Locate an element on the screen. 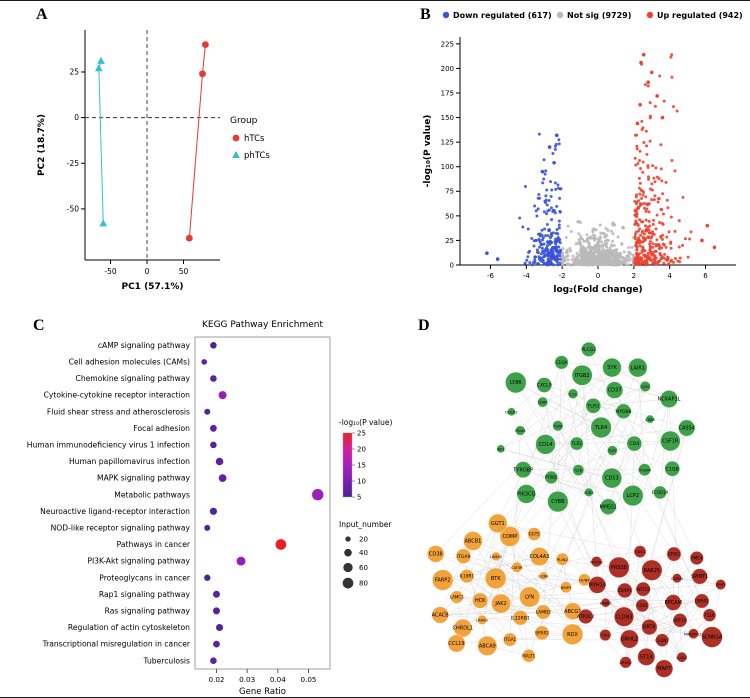 The width and height of the screenshot is (750, 698). panel-a-label: A is located at coordinates (42, 14).